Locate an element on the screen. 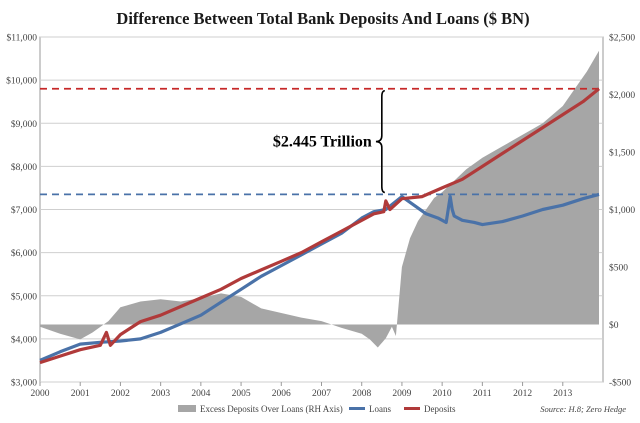  source-note: Source: H.8; Zero Hedge is located at coordinates (583, 409).